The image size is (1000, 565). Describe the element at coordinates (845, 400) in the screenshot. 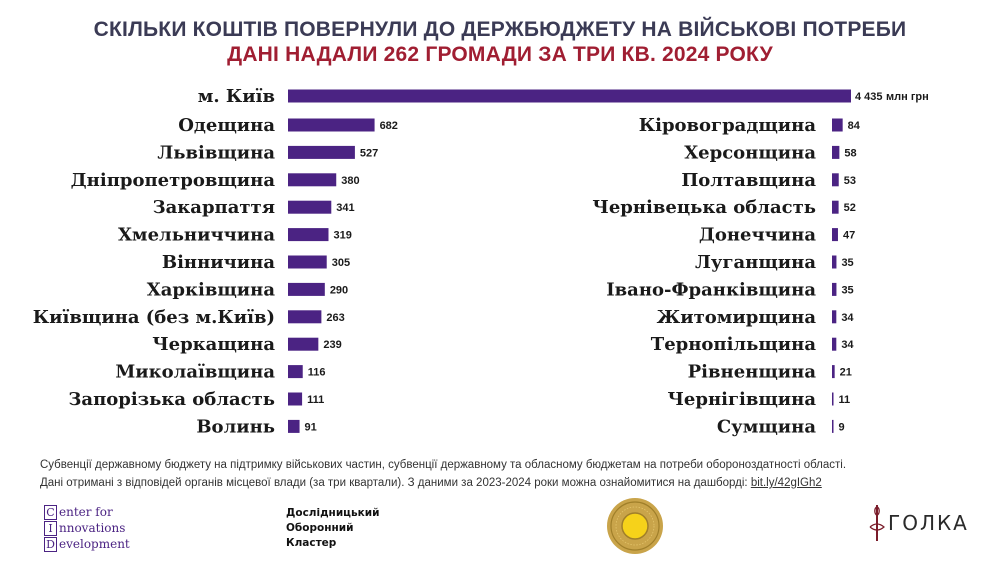

I see `value-label: 11` at that location.